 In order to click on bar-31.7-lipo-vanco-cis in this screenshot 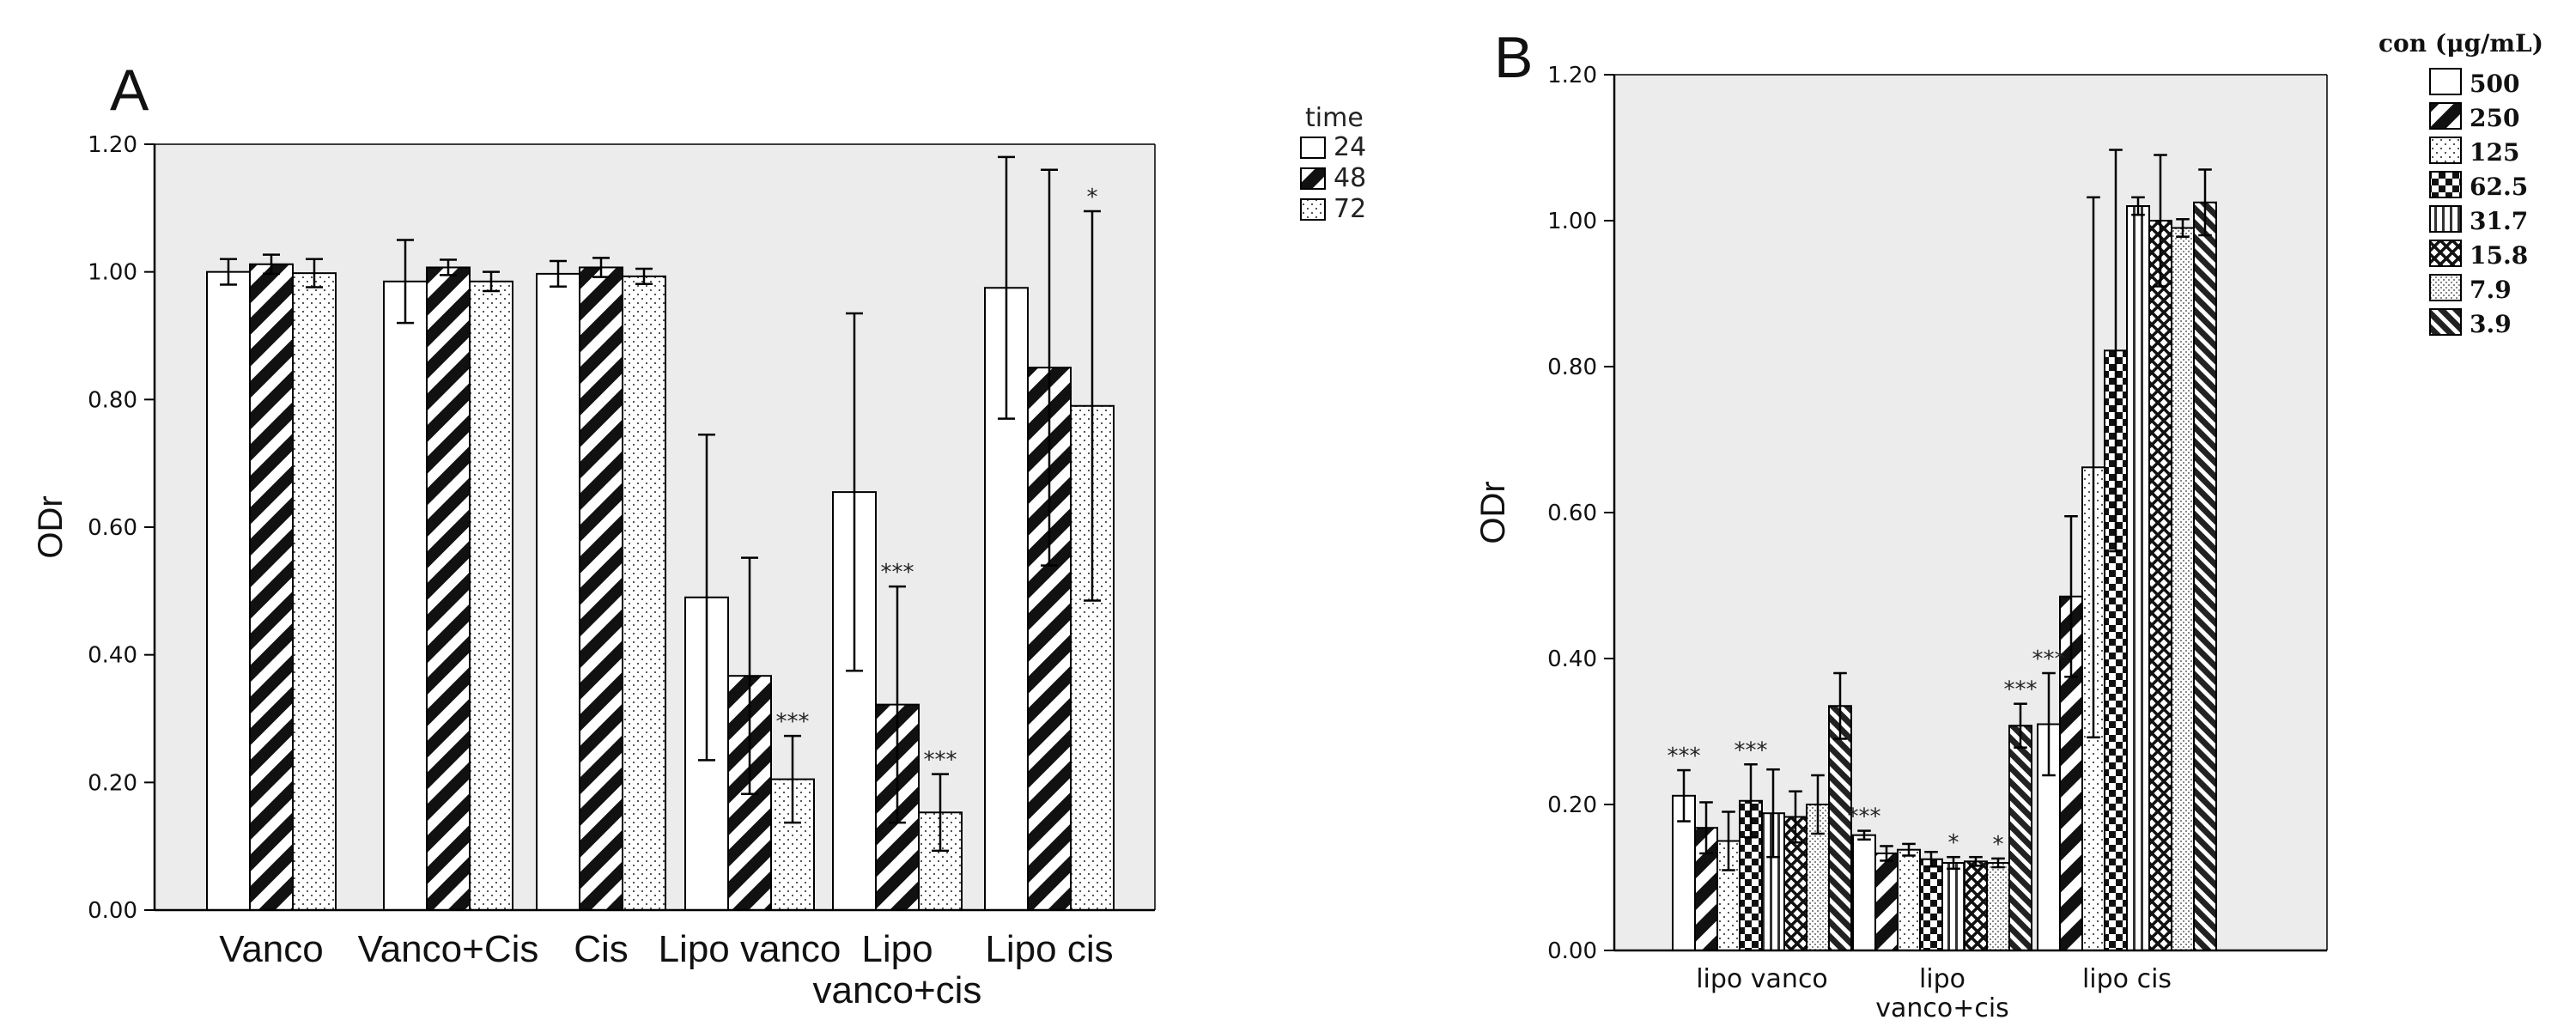, I will do `click(1953, 906)`.